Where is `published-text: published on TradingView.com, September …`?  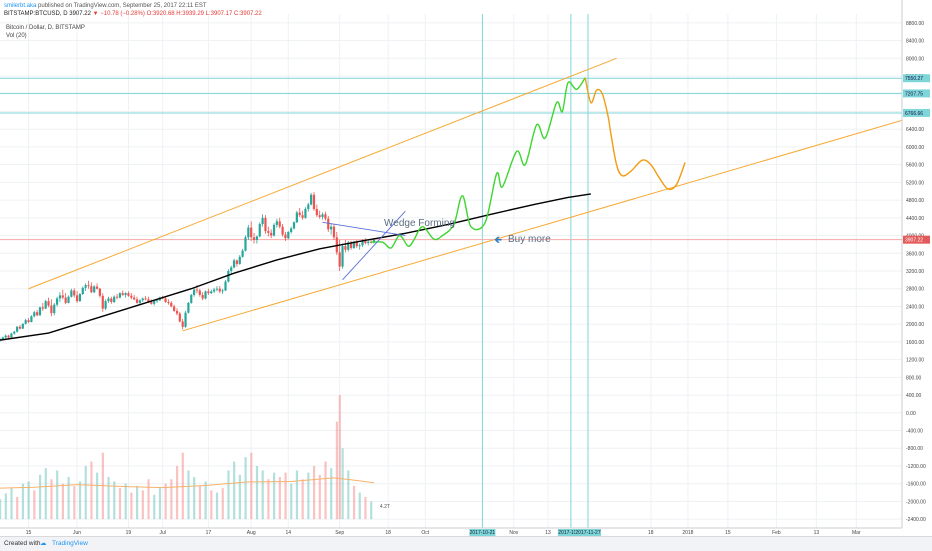 published-text: published on TradingView.com, September … is located at coordinates (122, 6).